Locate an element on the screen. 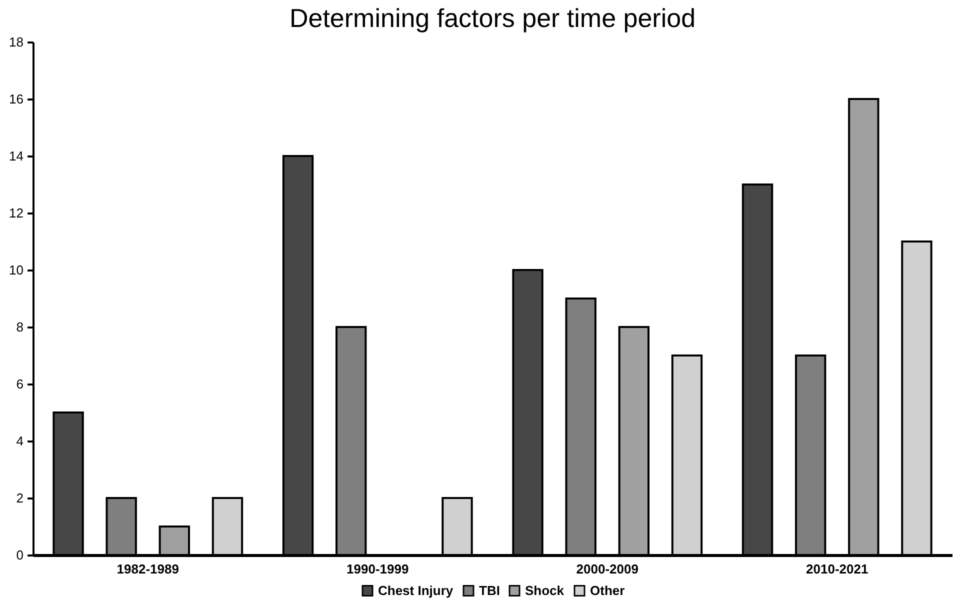 This screenshot has width=962, height=605. y-tick-label: 8 is located at coordinates (20, 327).